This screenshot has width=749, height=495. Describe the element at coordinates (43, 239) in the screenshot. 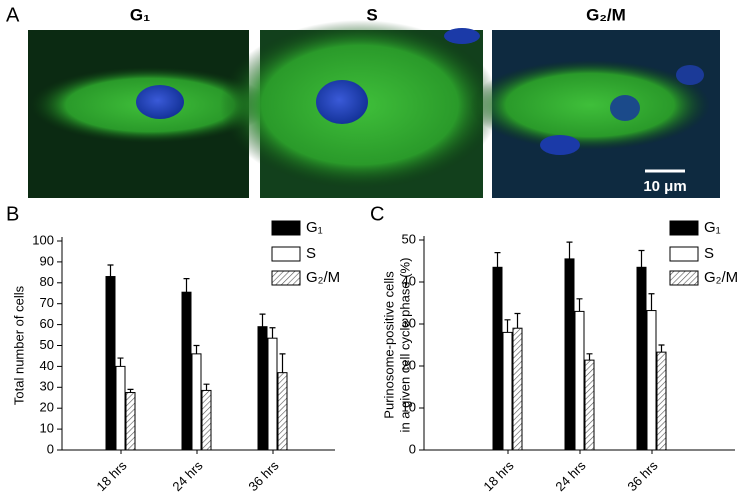

I see `y-tick-label: 100` at that location.